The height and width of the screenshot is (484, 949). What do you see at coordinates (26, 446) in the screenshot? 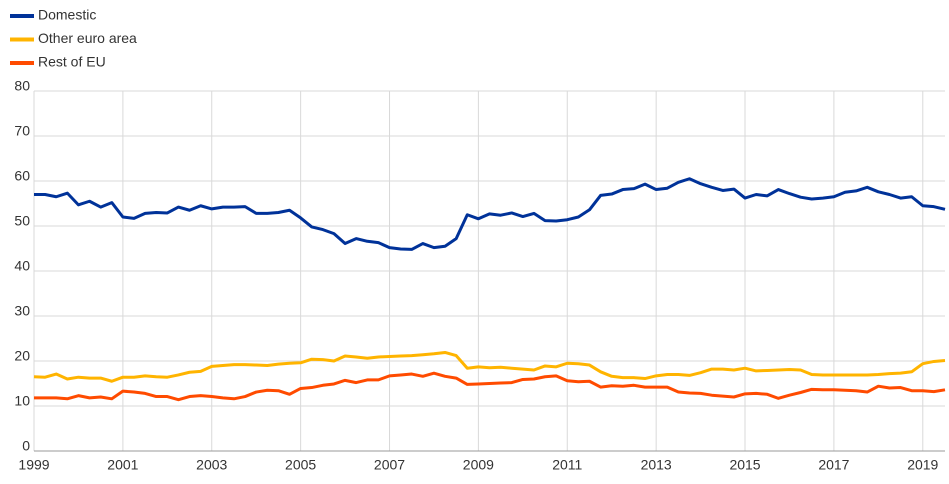
I see `y-tick-label: 0` at bounding box center [26, 446].